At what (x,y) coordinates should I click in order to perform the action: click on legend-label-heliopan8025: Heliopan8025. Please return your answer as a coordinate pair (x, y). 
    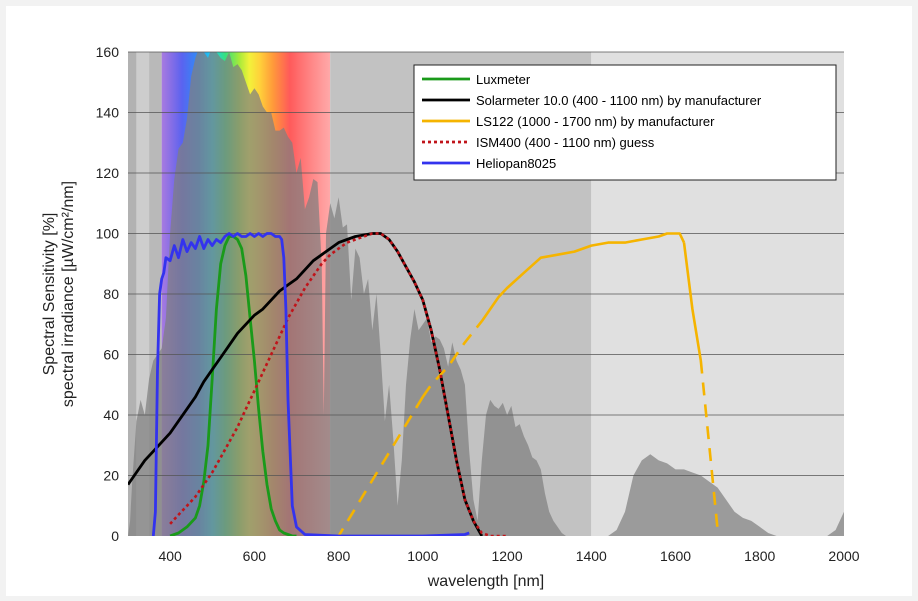
    Looking at the image, I should click on (516, 163).